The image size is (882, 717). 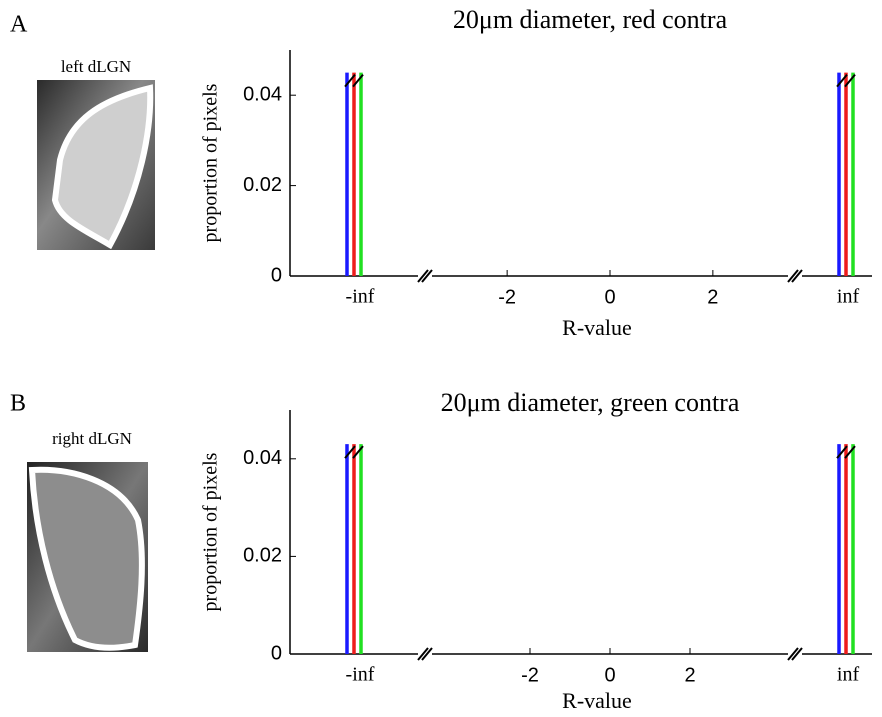 I want to click on panel-letter: A, so click(x=19, y=25).